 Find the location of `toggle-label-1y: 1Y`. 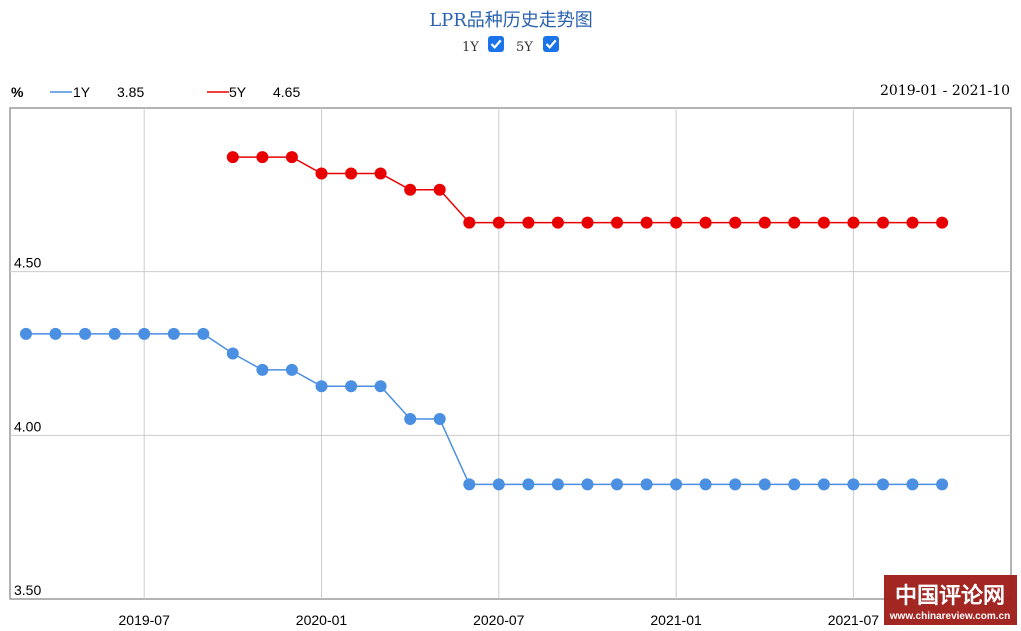

toggle-label-1y: 1Y is located at coordinates (470, 47).